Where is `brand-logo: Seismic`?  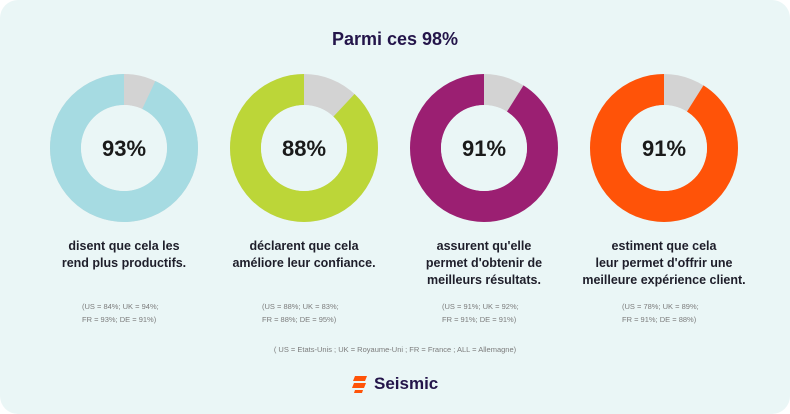
brand-logo: Seismic is located at coordinates (395, 384).